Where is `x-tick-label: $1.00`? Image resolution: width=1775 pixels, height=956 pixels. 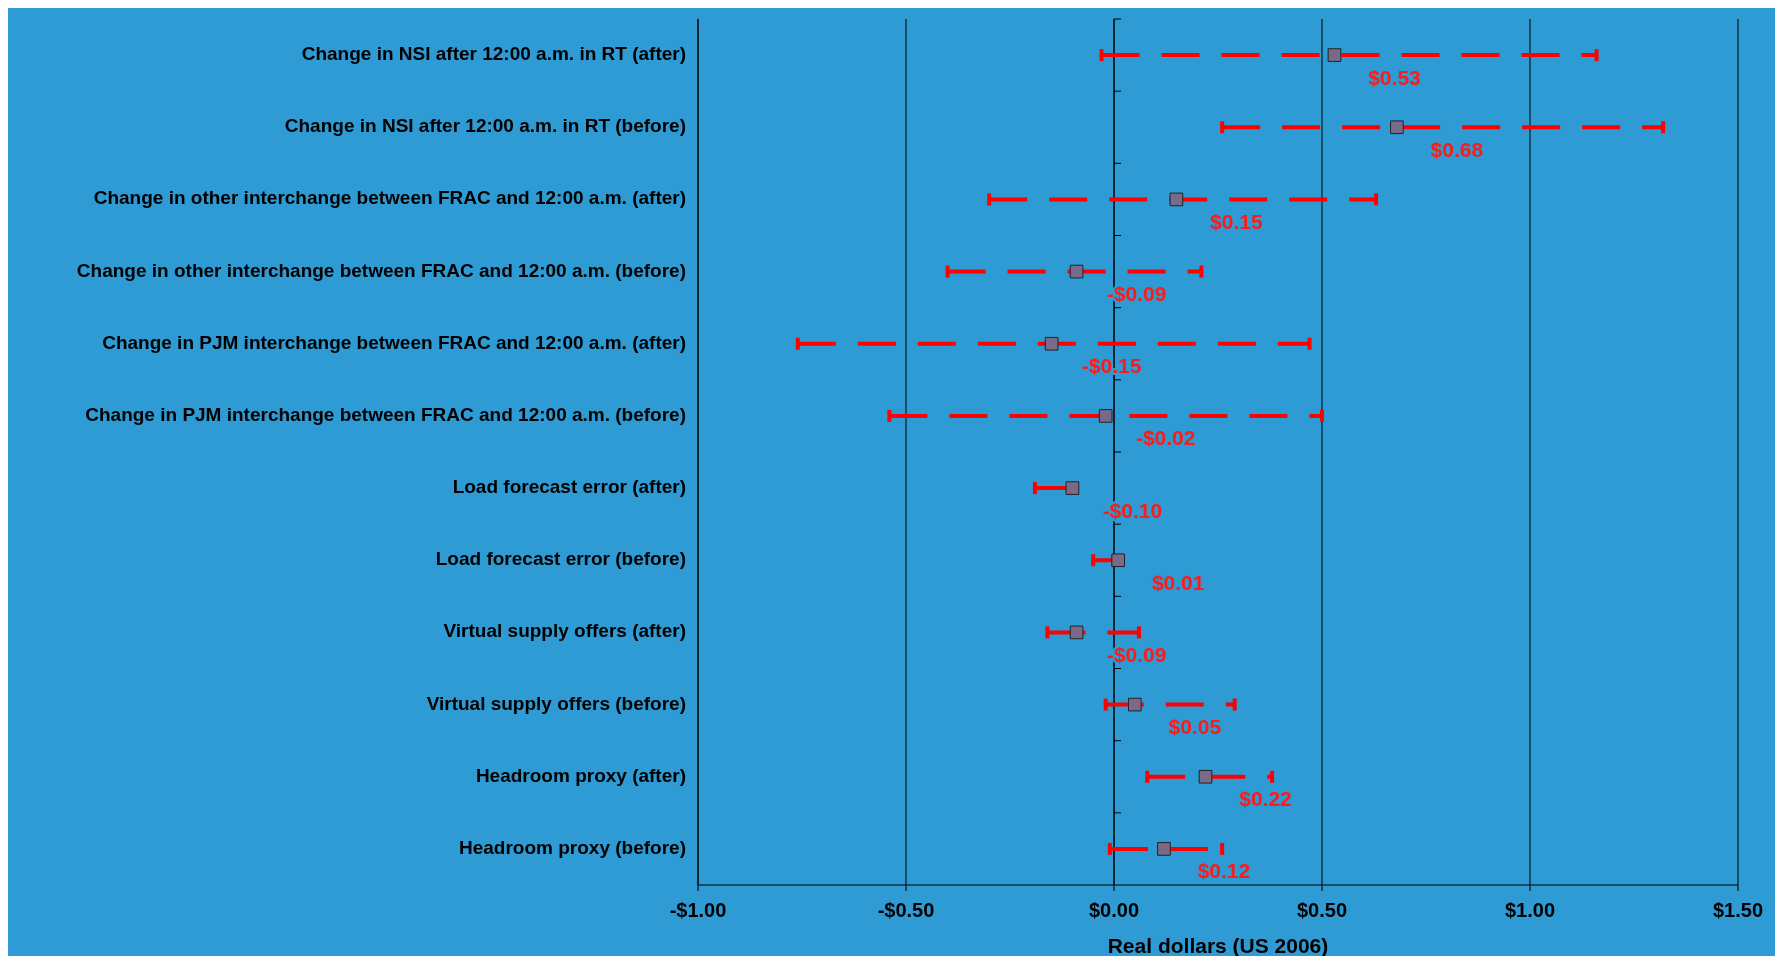 x-tick-label: $1.00 is located at coordinates (1530, 910).